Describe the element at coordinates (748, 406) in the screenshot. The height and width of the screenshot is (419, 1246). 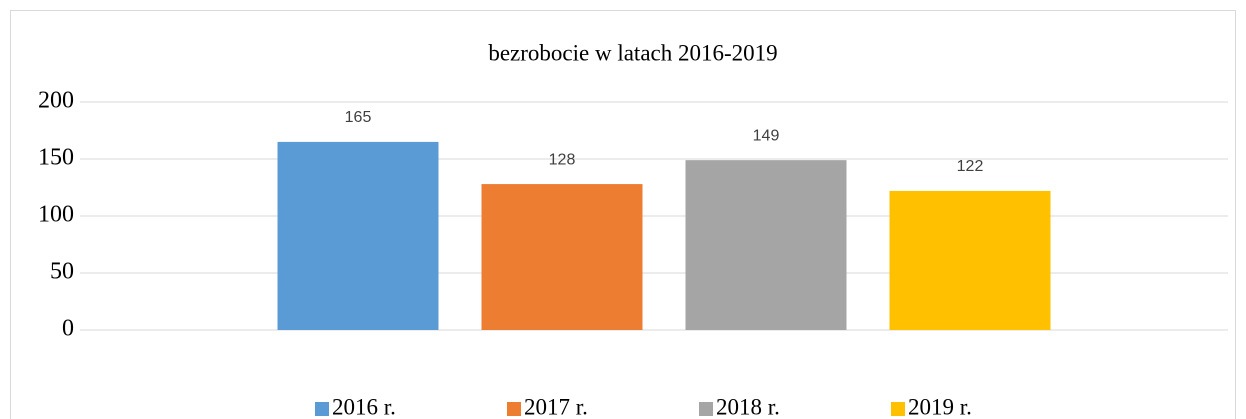
I see `legend-label: 2018 r.` at that location.